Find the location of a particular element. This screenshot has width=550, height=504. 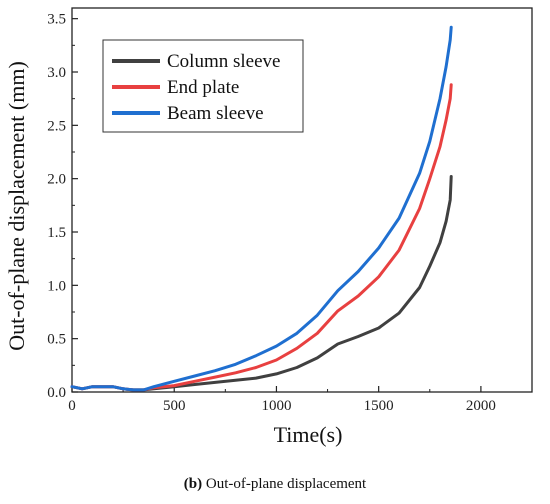

y-tick-label: 3.5 is located at coordinates (56, 20).